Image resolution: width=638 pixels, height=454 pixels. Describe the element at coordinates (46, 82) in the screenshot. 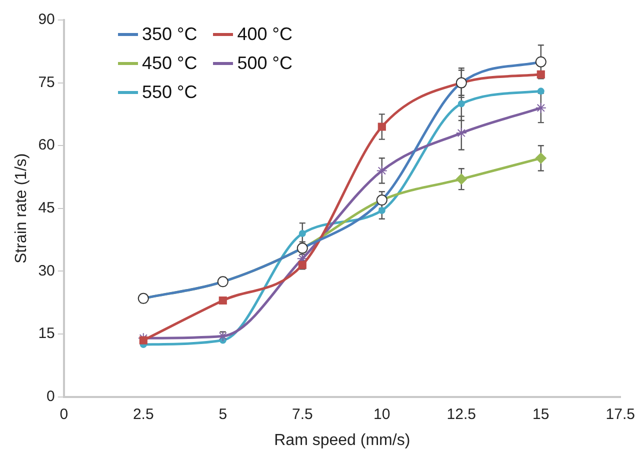

I see `y-tick-label: 75` at that location.